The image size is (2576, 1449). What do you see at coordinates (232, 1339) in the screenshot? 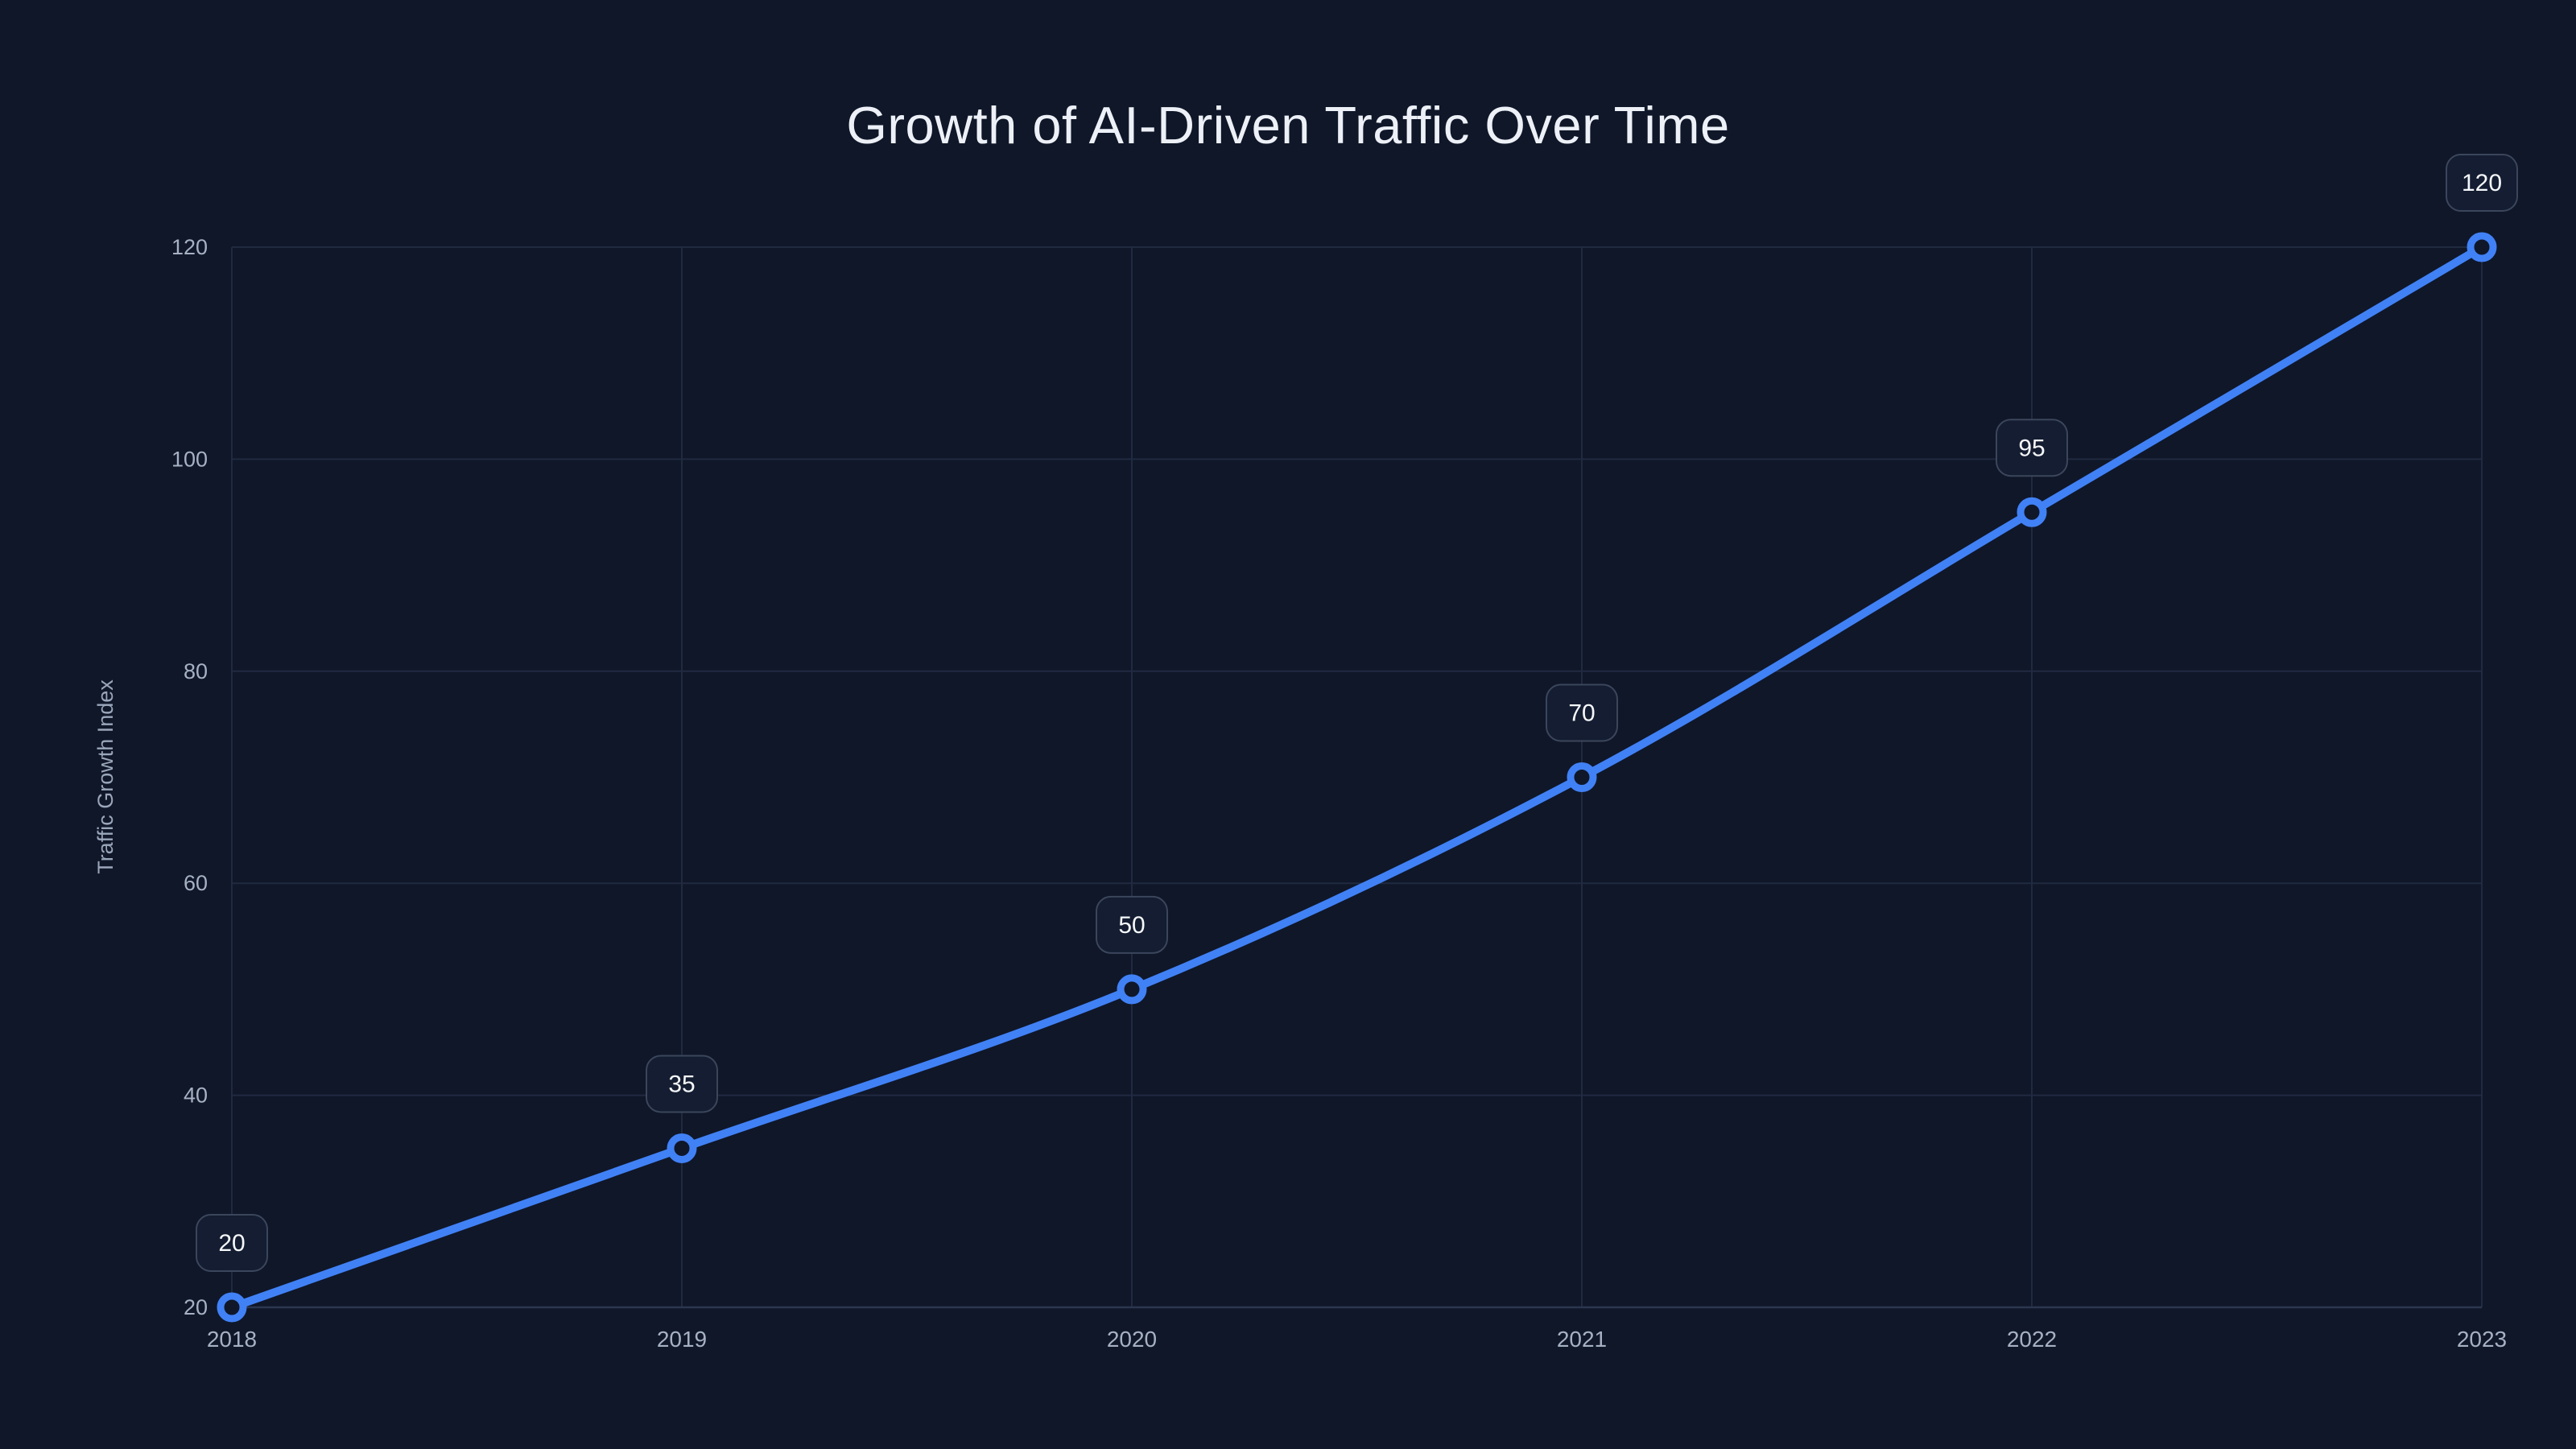
I see `x-tick-label: 2018` at bounding box center [232, 1339].